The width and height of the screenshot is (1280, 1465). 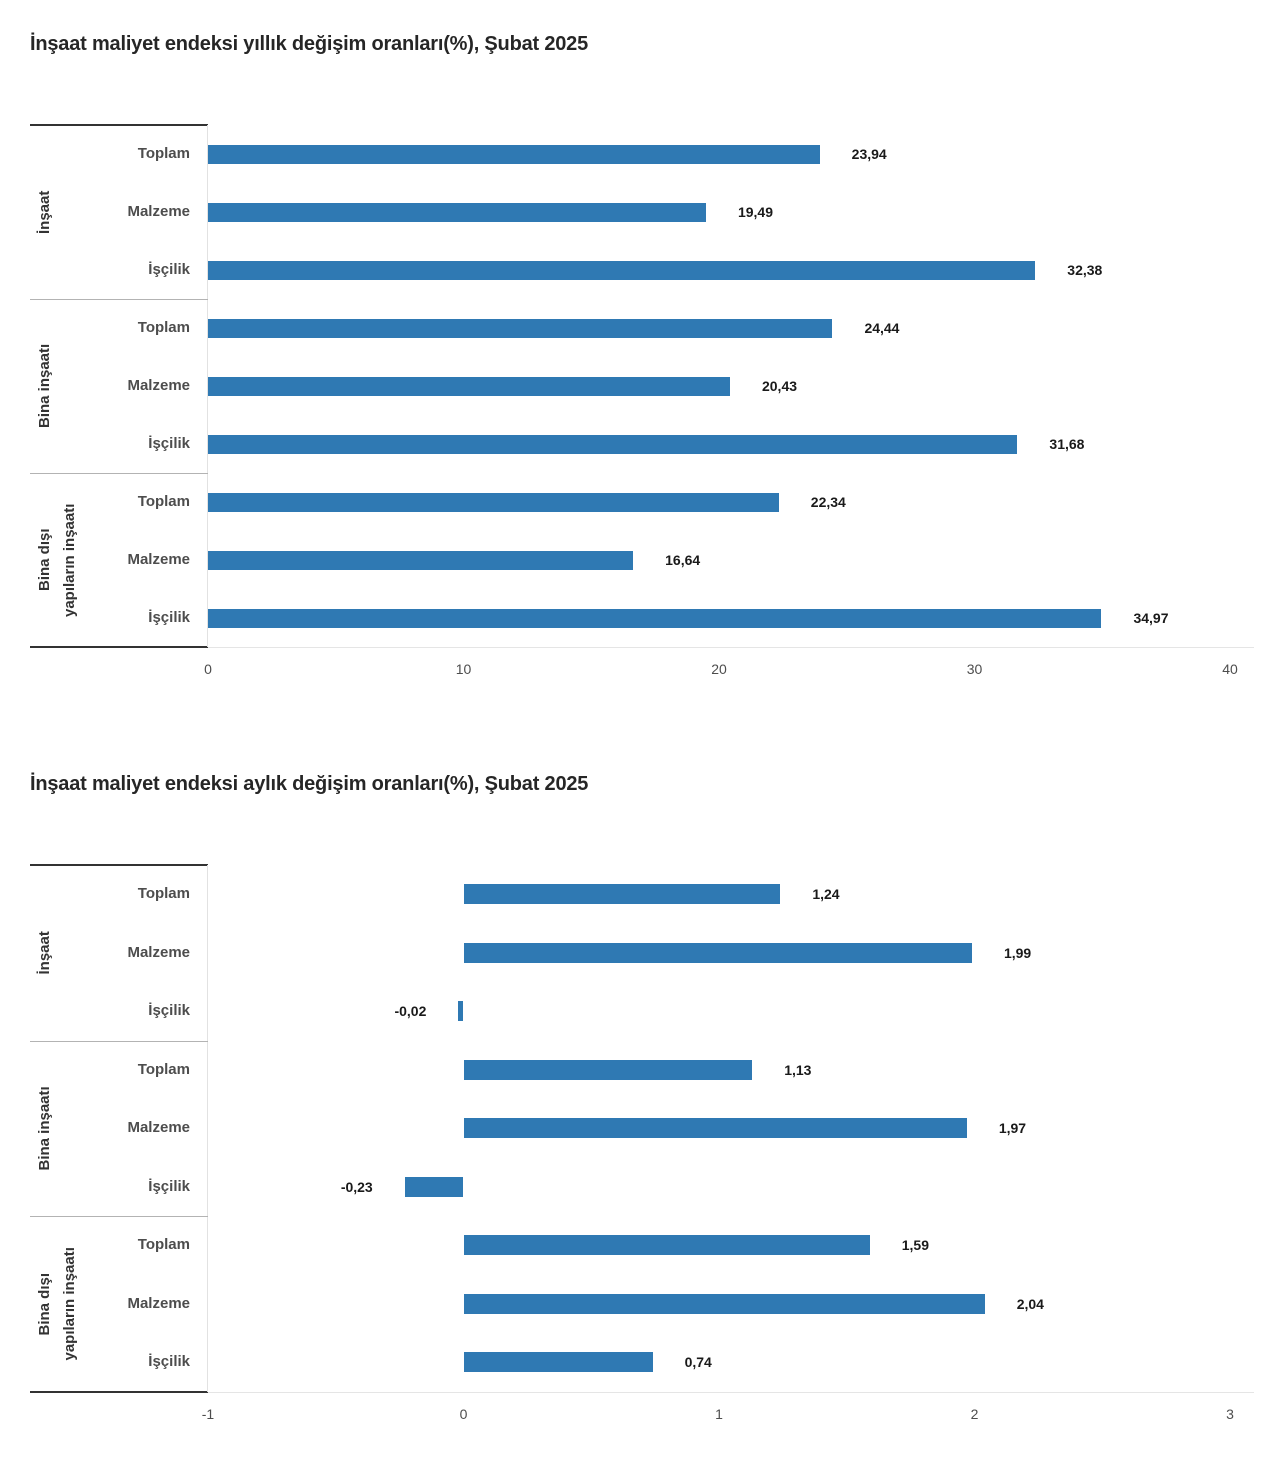 I want to click on value-label: 23,94, so click(x=869, y=154).